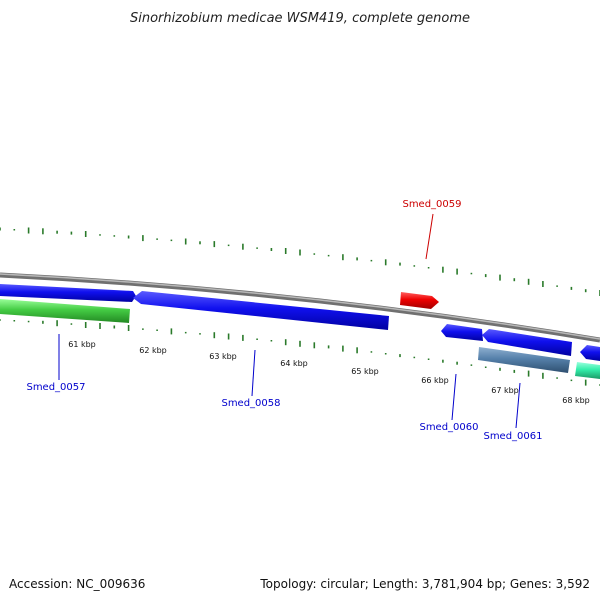 Image resolution: width=600 pixels, height=600 pixels. What do you see at coordinates (431, 204) in the screenshot?
I see `gene-label-smed-0059: Smed_0059` at bounding box center [431, 204].